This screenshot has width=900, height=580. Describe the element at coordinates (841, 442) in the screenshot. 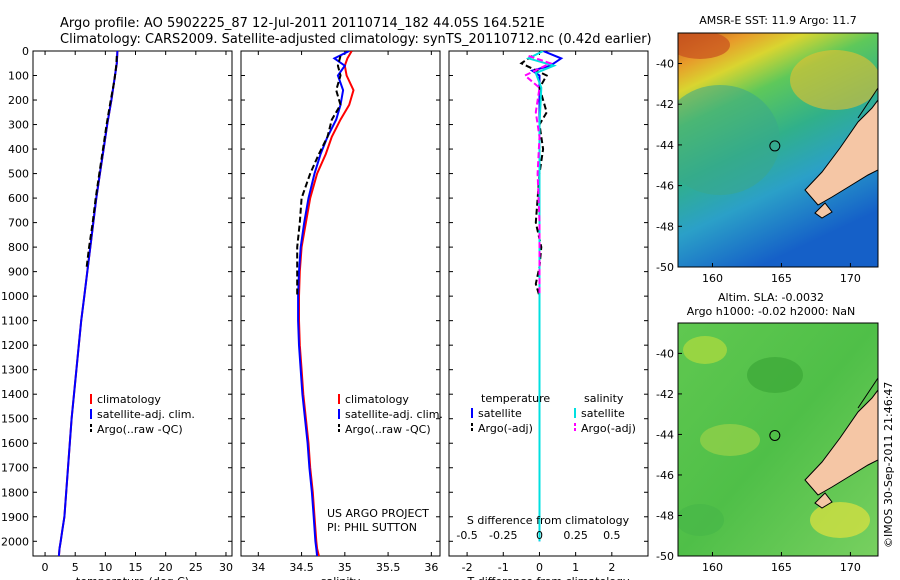

I see `south-island-land` at that location.